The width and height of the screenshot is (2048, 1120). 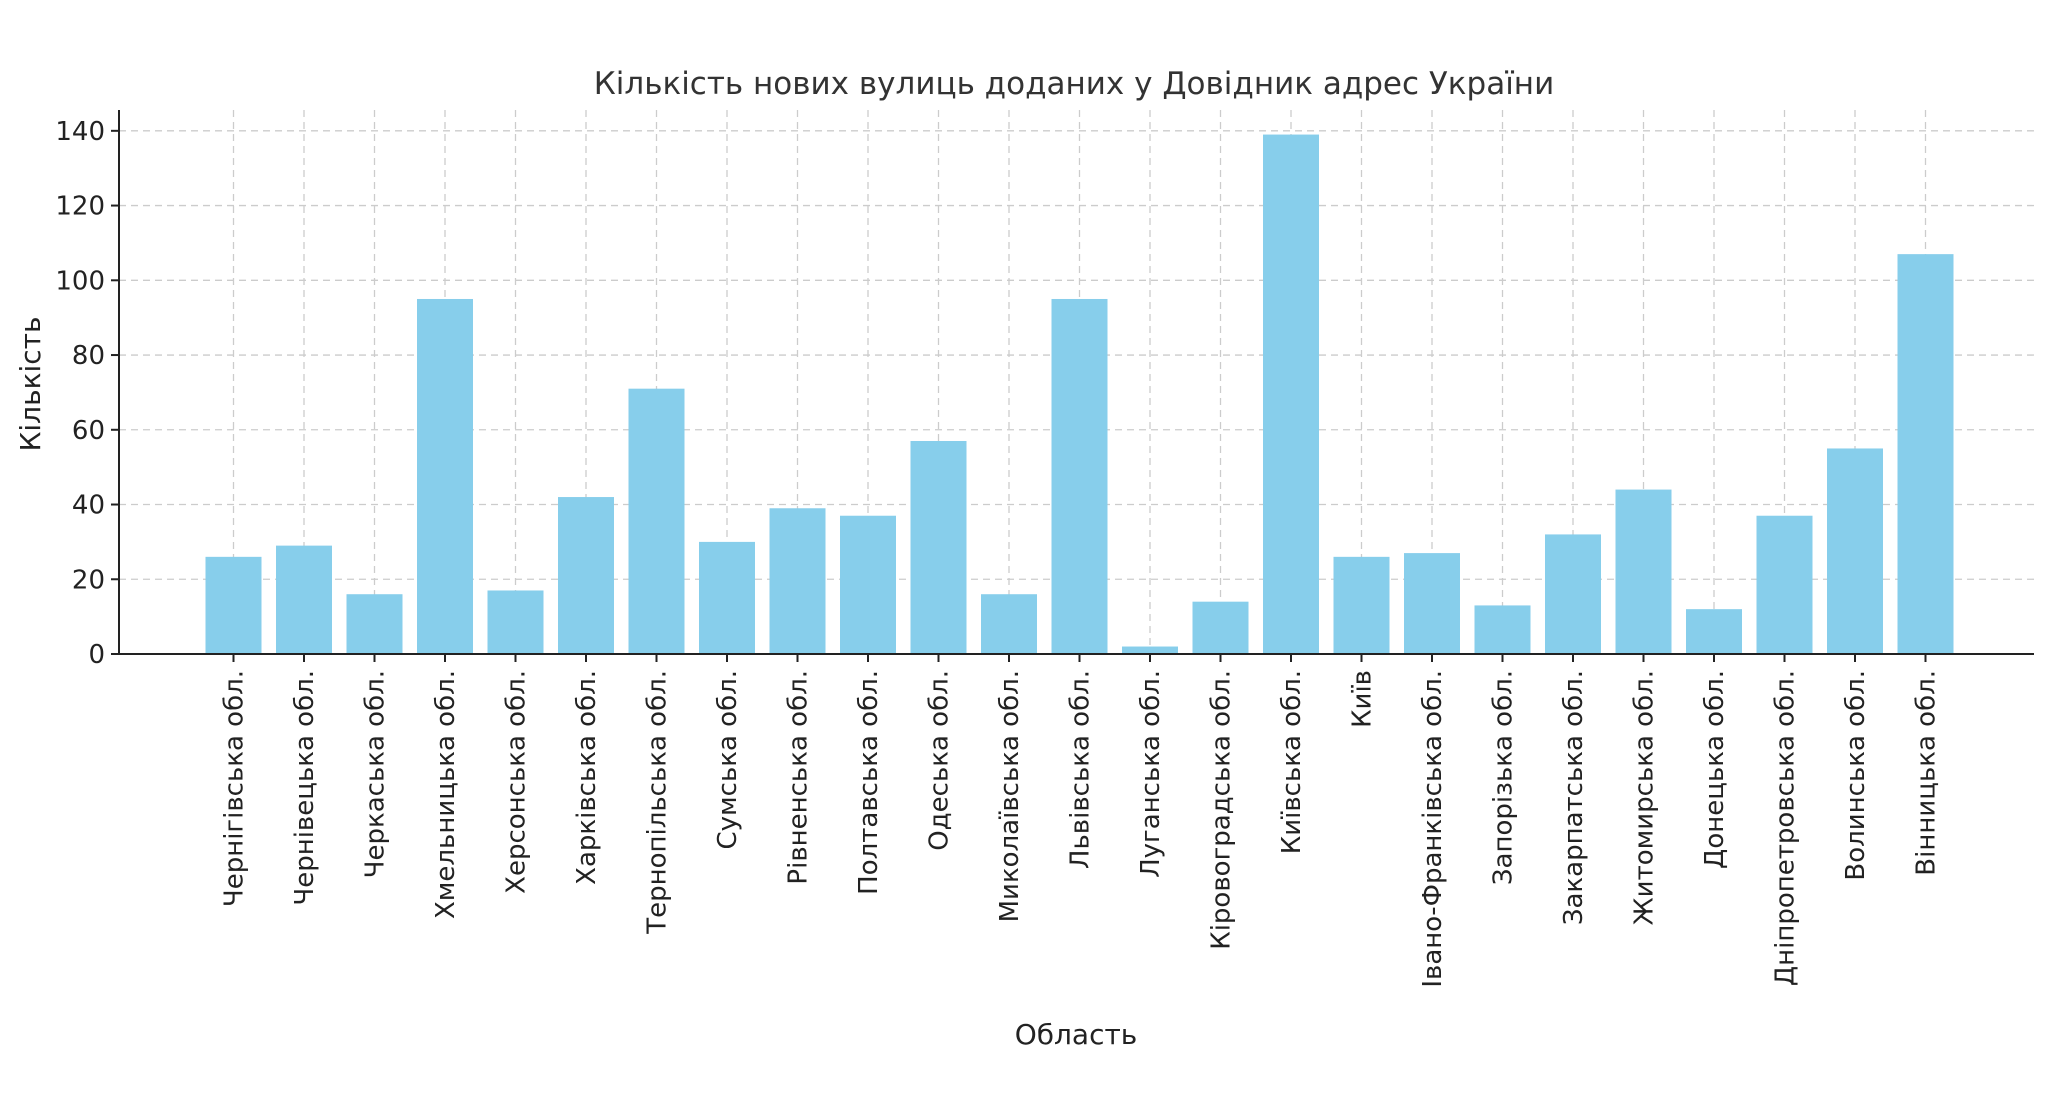 What do you see at coordinates (80, 207) in the screenshot?
I see `y-tick-label: 120` at bounding box center [80, 207].